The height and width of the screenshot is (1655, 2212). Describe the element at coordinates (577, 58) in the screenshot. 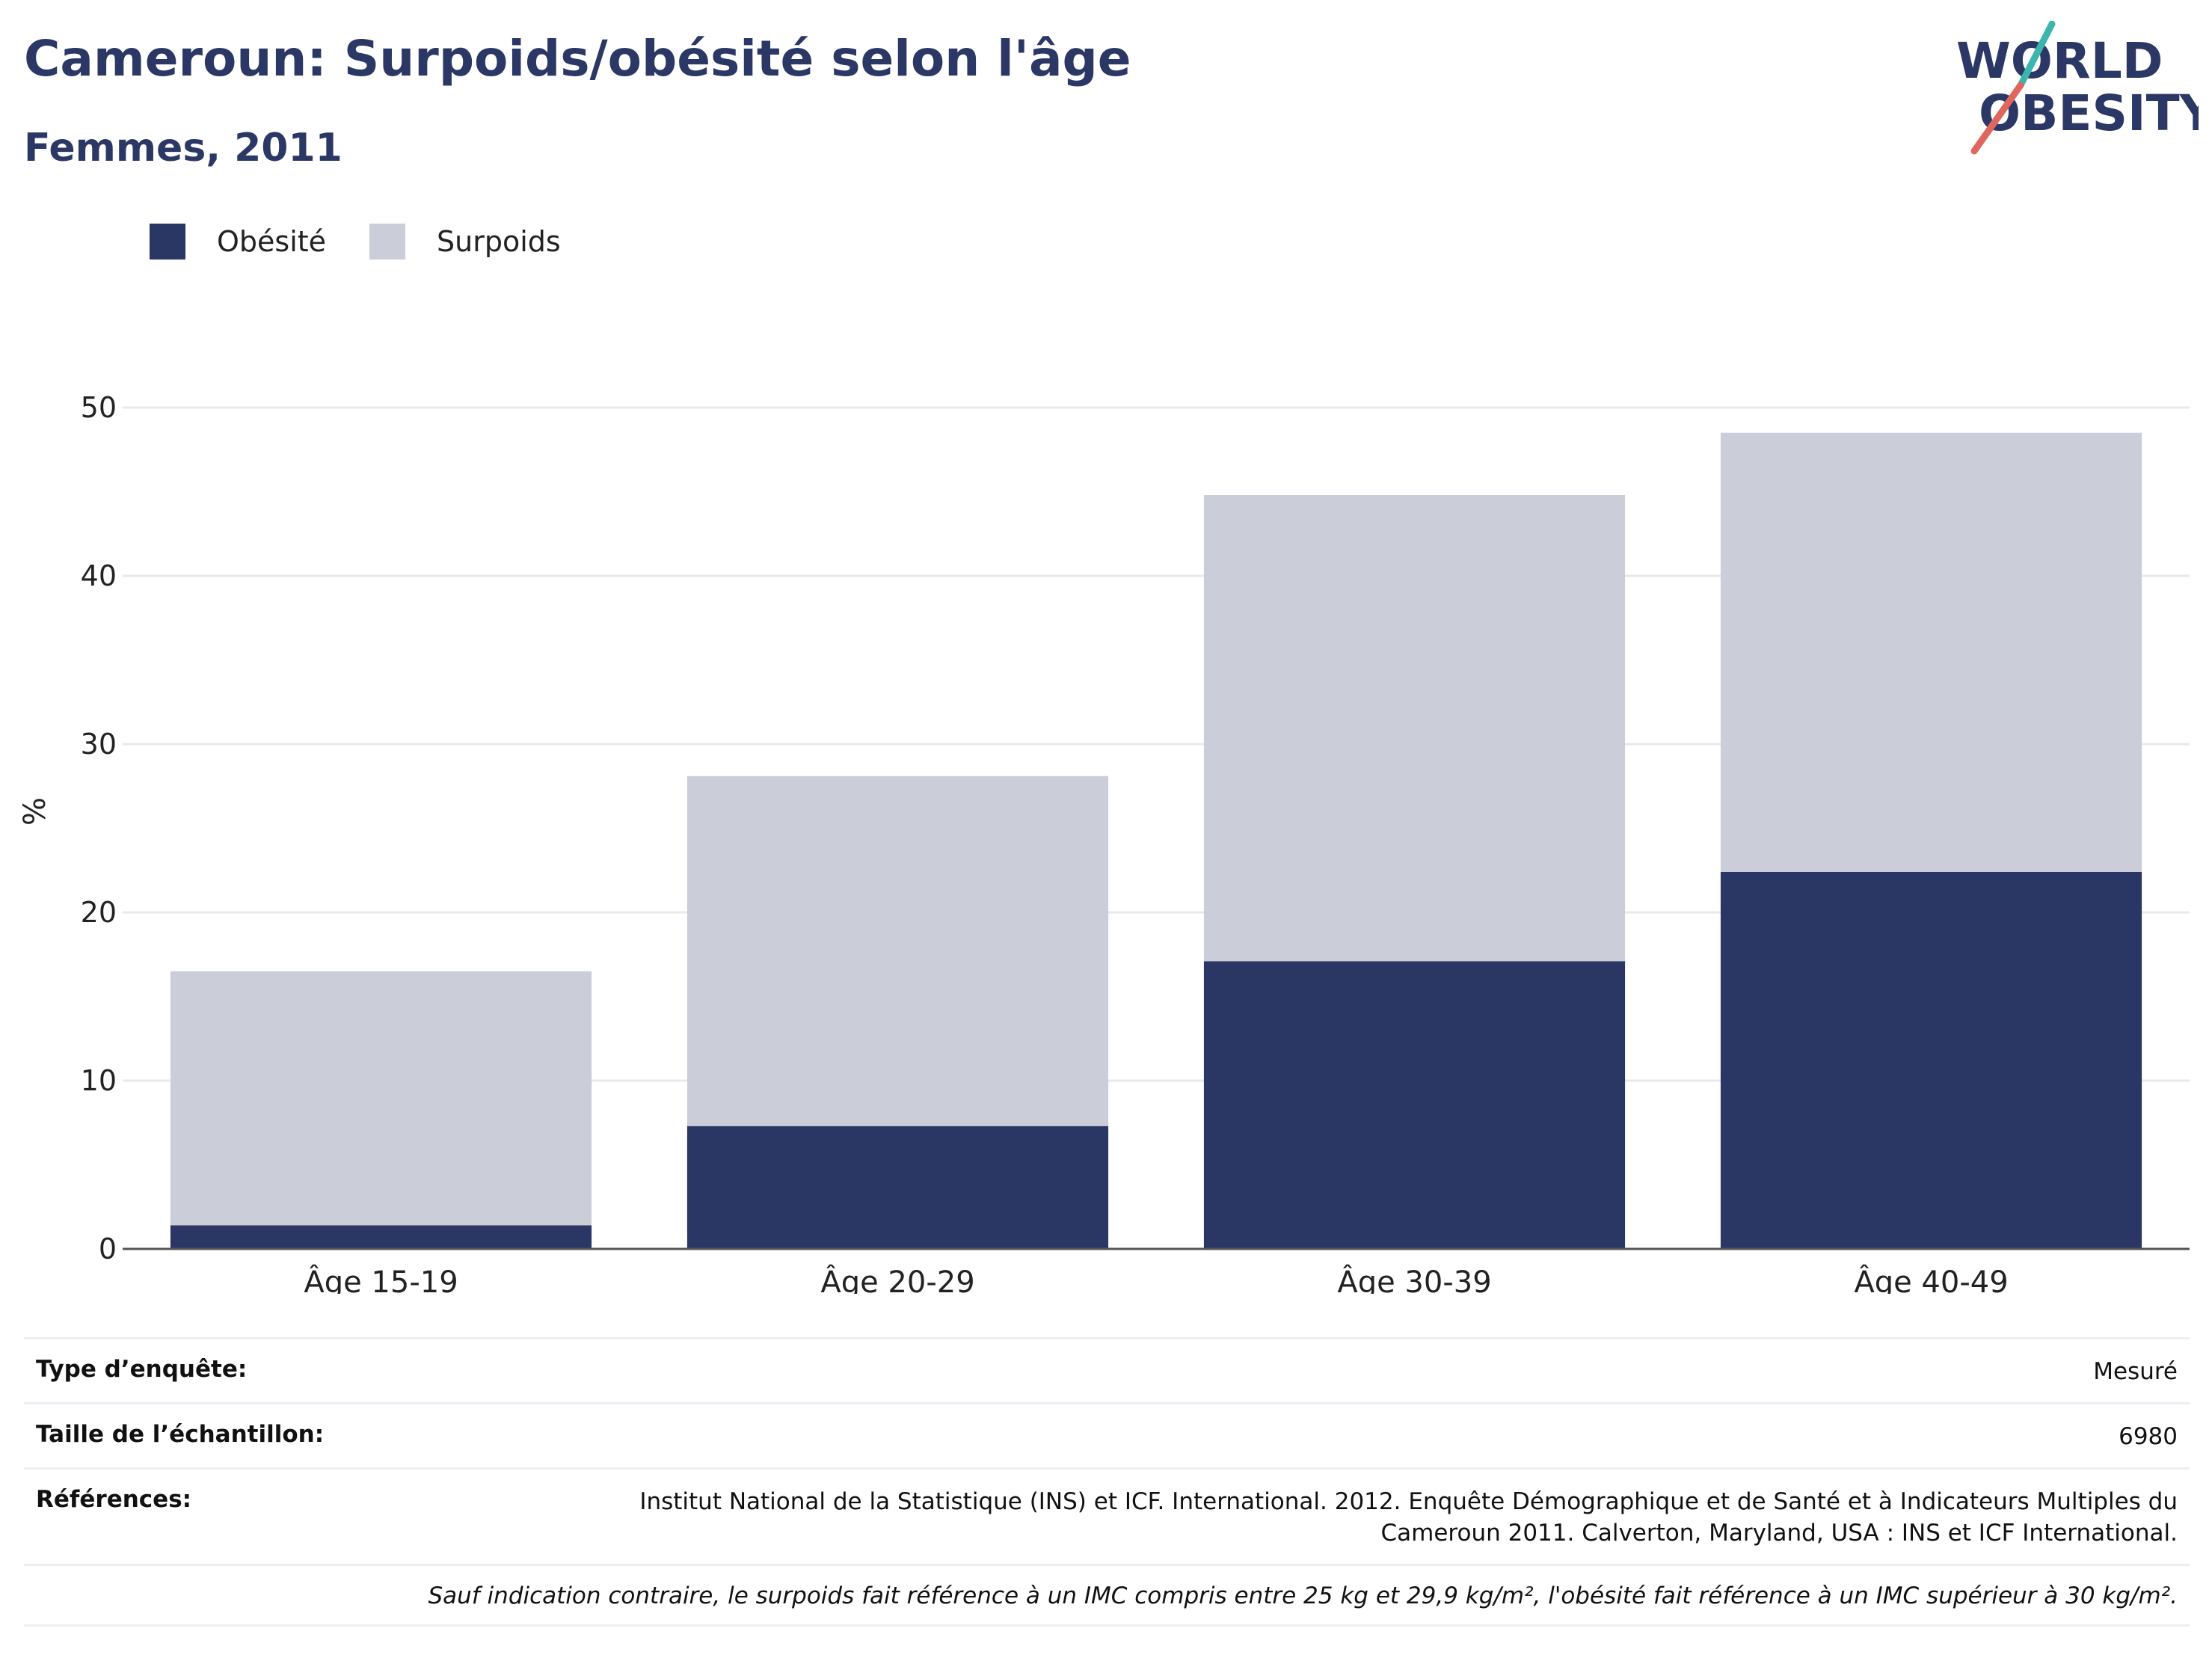

I see `chart-title: Cameroun: Surpoids/obésité selon l'âge` at that location.